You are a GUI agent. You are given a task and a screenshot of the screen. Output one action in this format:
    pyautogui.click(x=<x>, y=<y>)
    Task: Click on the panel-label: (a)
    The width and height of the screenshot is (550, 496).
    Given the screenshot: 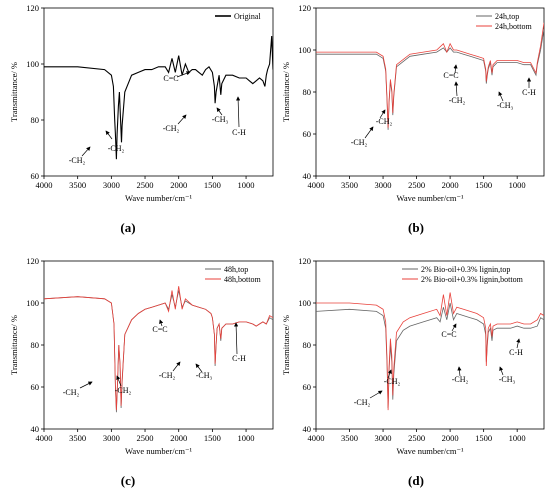 What is the action you would take?
    pyautogui.click(x=127, y=227)
    